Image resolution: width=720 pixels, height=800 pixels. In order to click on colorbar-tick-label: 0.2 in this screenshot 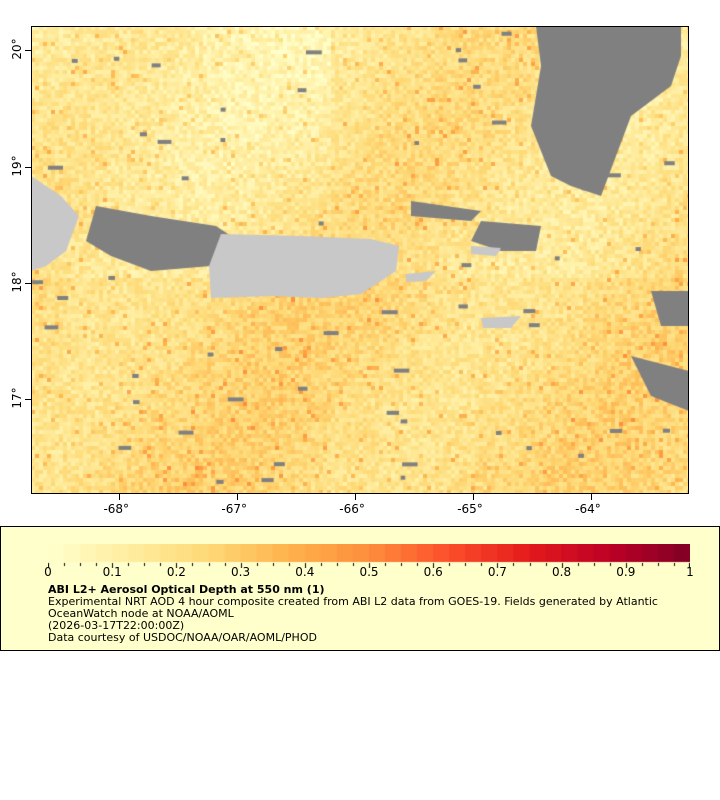, I will do `click(176, 572)`.